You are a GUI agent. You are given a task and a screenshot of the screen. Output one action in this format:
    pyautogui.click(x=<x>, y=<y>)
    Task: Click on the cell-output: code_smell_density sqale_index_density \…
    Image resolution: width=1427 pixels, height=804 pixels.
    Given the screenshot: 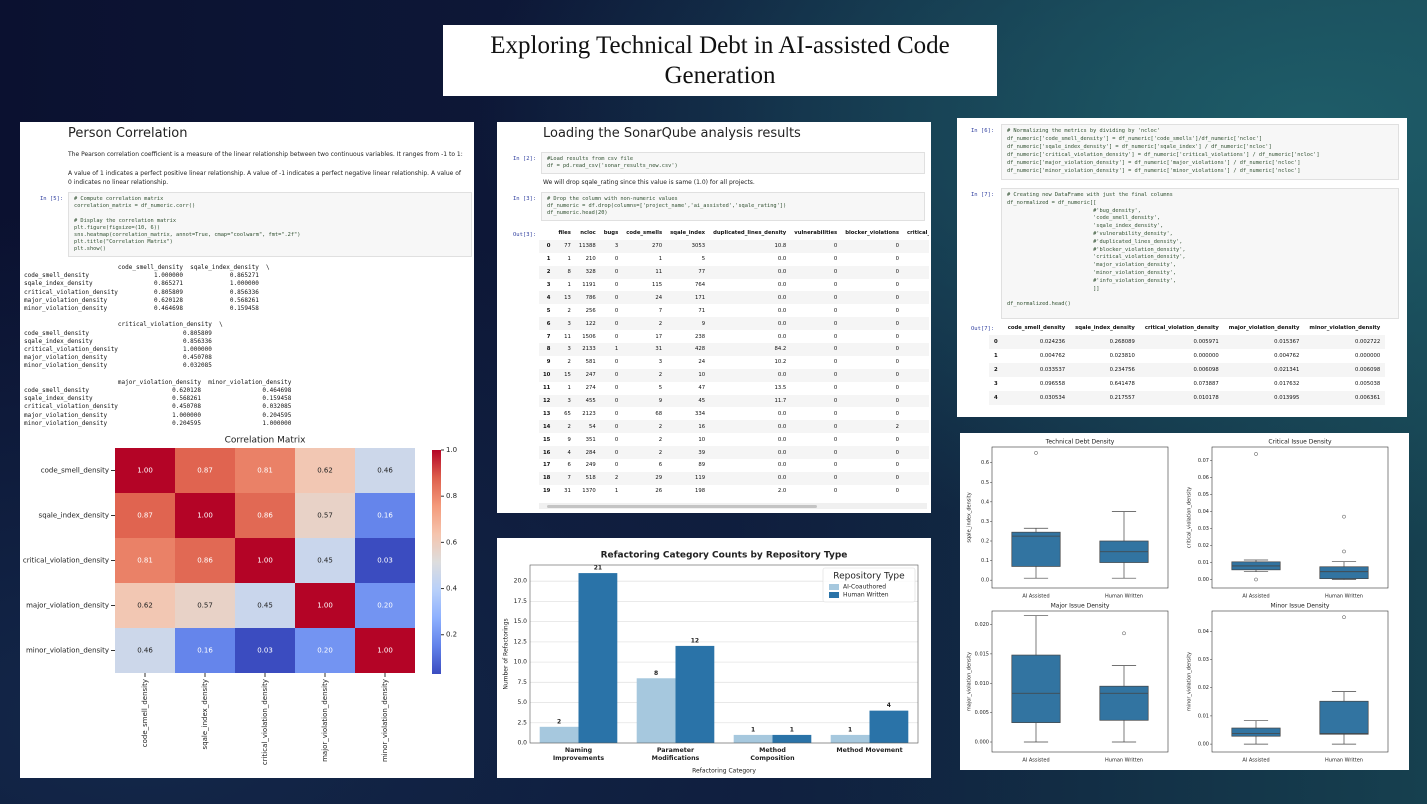 What is the action you would take?
    pyautogui.click(x=158, y=345)
    